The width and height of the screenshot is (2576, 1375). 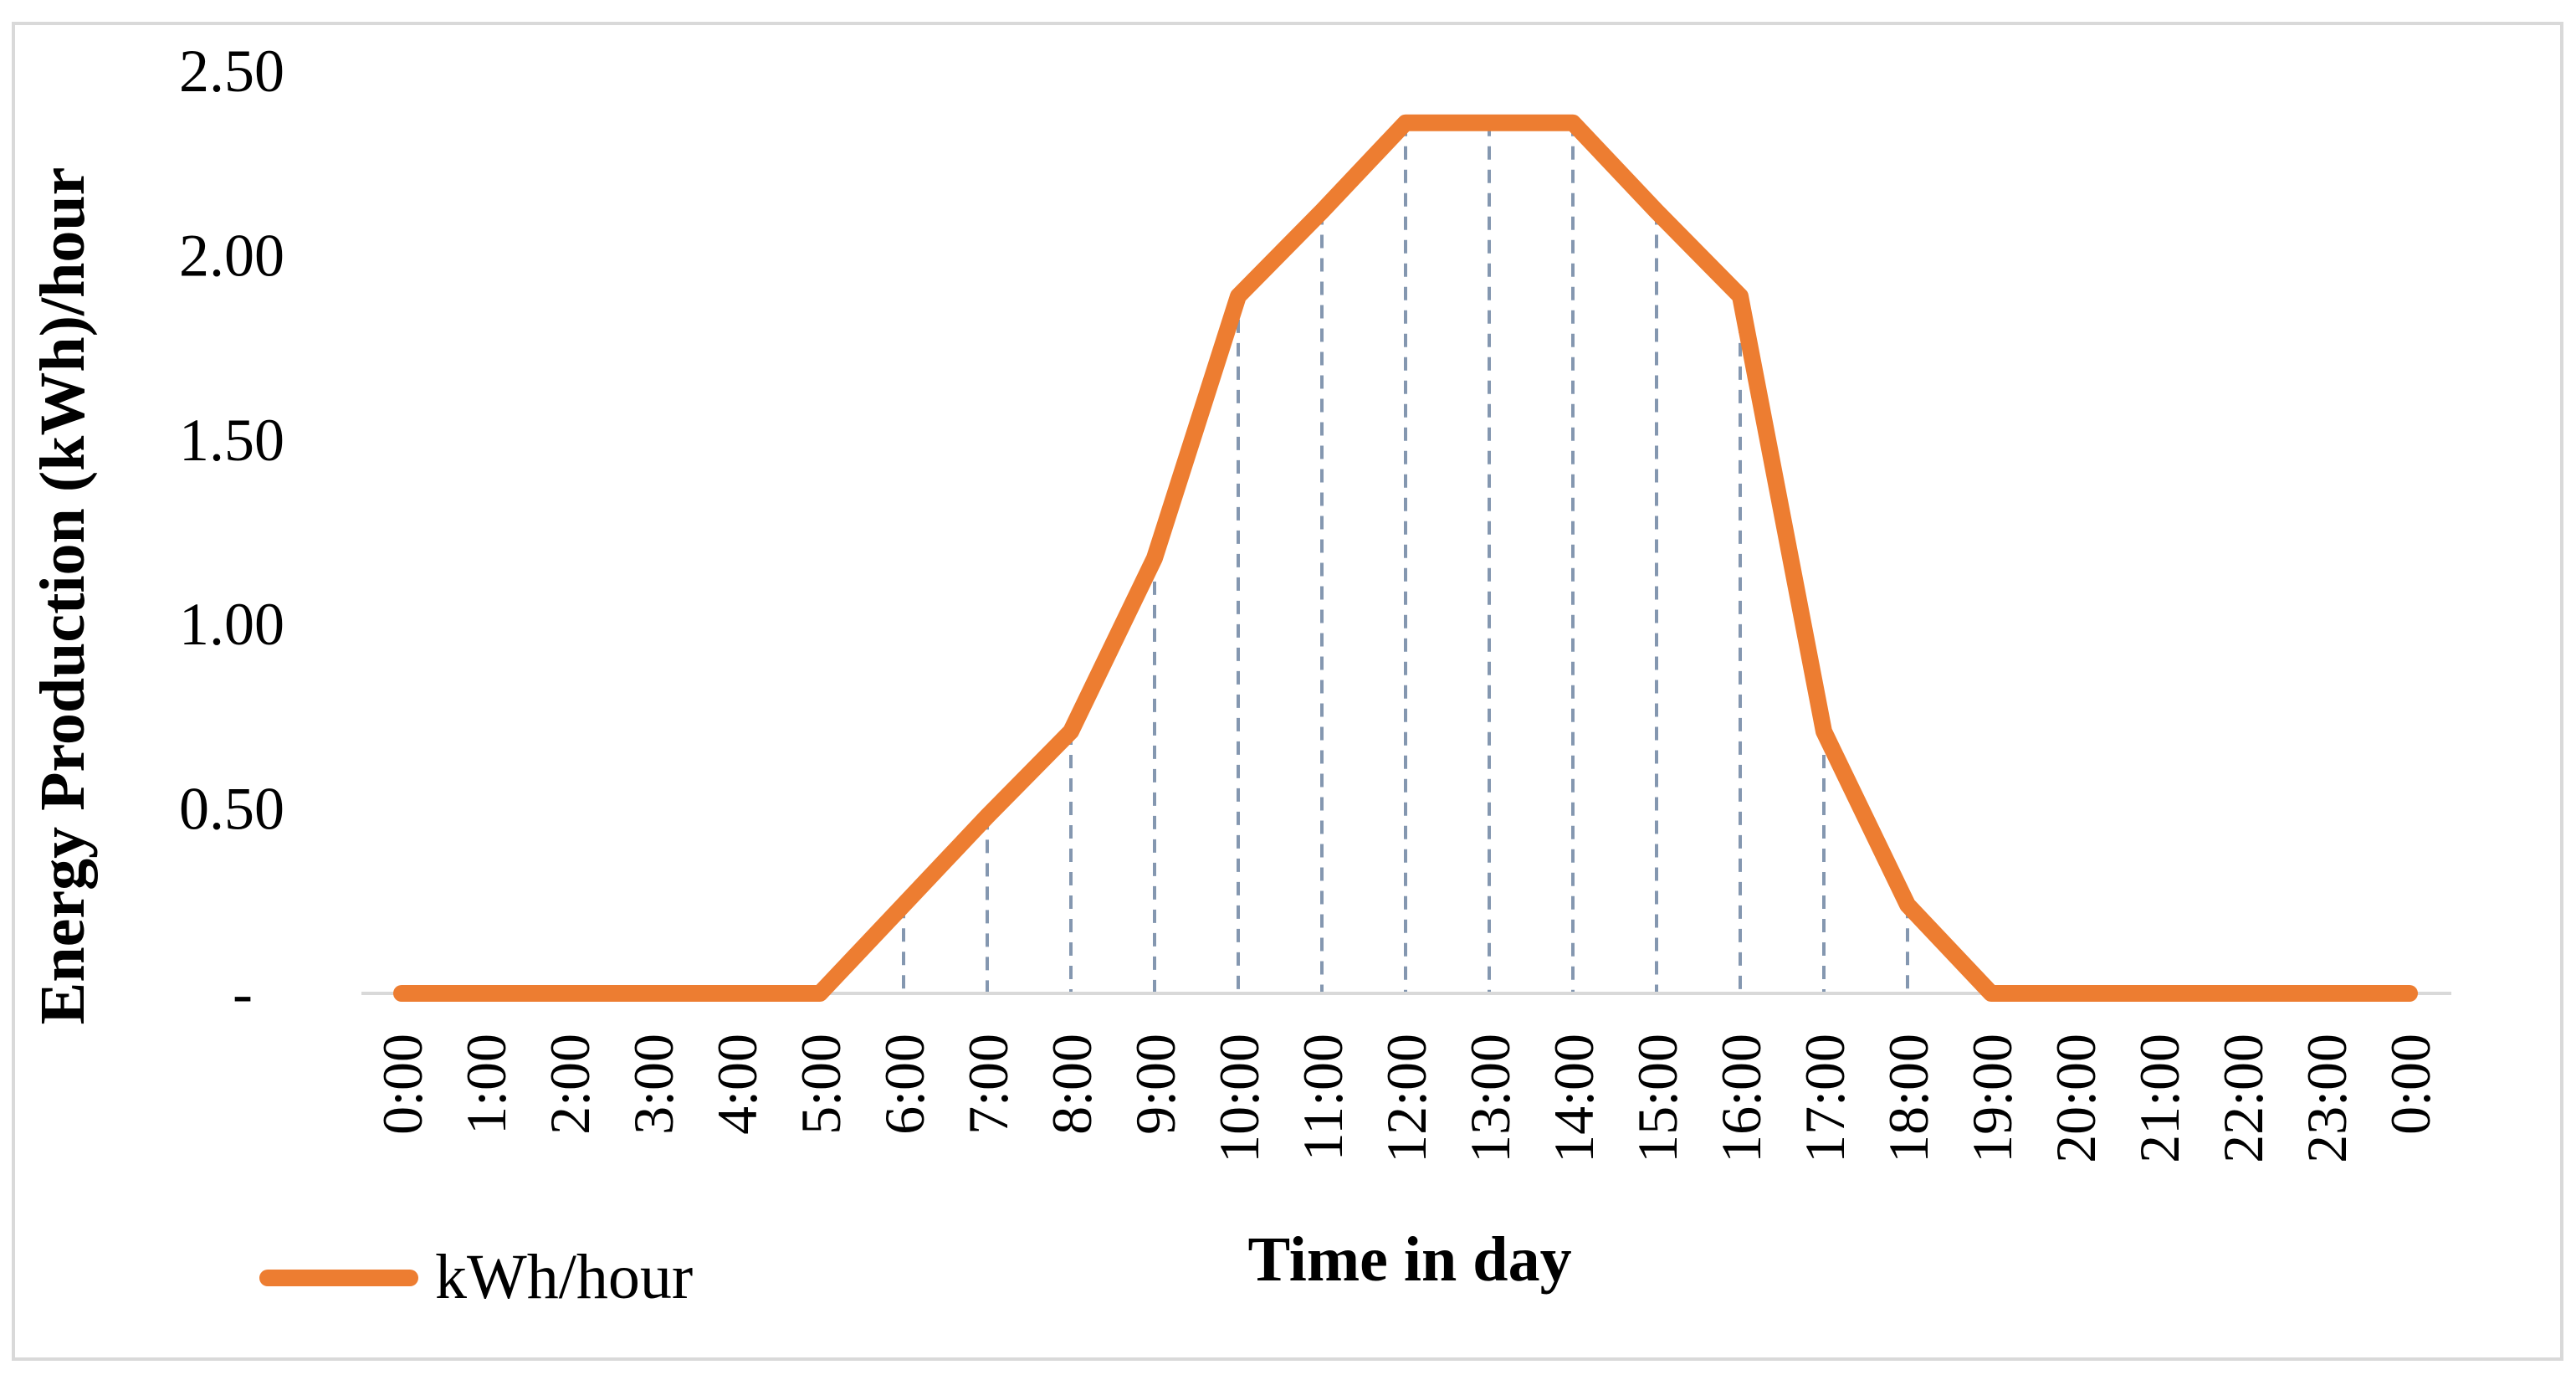 I want to click on y-tick-label: 1.50, so click(x=231, y=440).